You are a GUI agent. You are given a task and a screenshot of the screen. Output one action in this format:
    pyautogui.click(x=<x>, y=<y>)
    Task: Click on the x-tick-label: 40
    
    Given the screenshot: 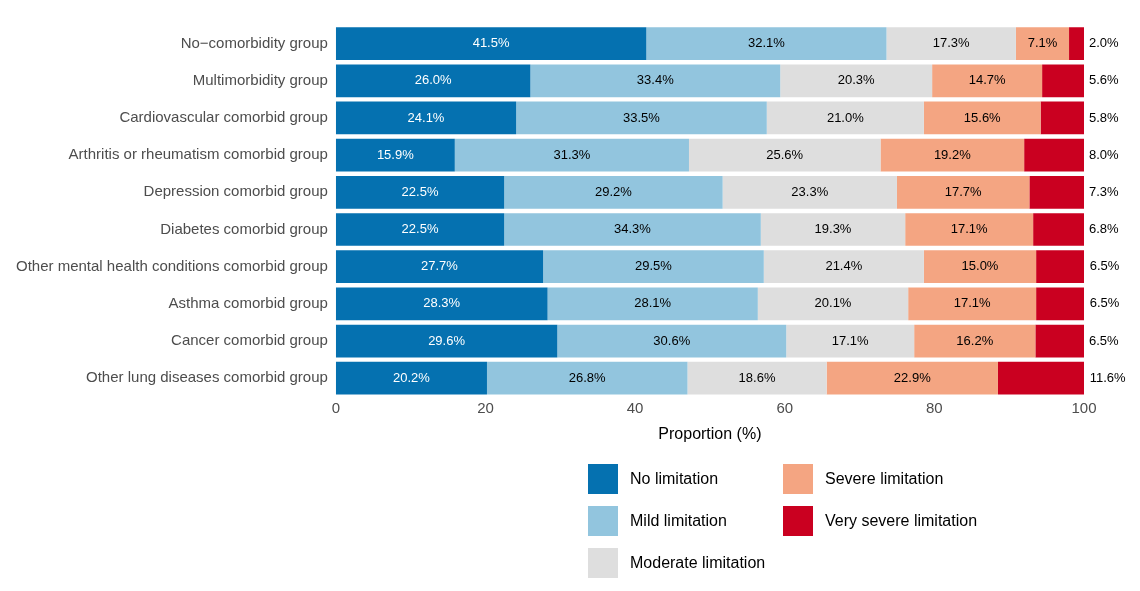 What is the action you would take?
    pyautogui.click(x=635, y=407)
    